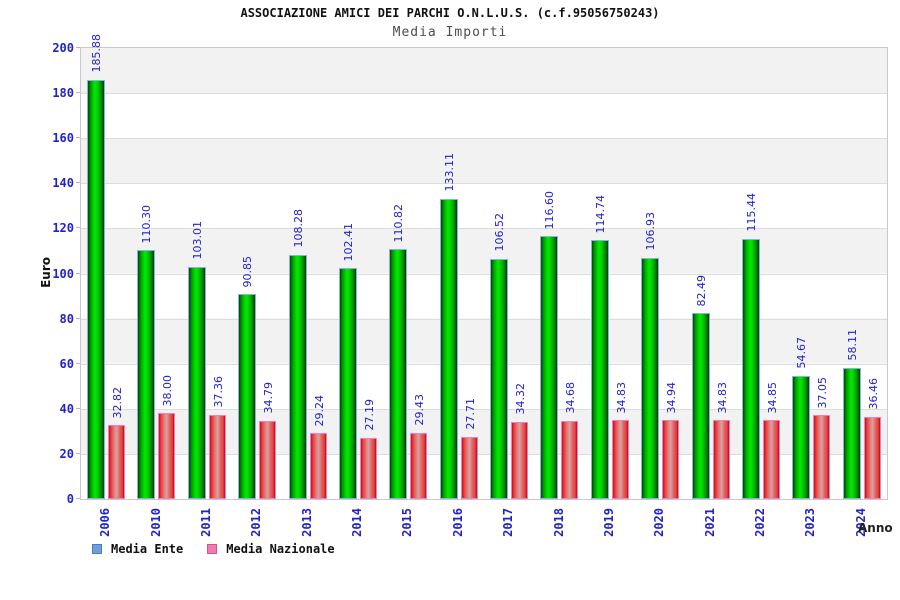 This screenshot has height=600, width=900. I want to click on bar-group-2006: 185.88 32.82, so click(106, 266).